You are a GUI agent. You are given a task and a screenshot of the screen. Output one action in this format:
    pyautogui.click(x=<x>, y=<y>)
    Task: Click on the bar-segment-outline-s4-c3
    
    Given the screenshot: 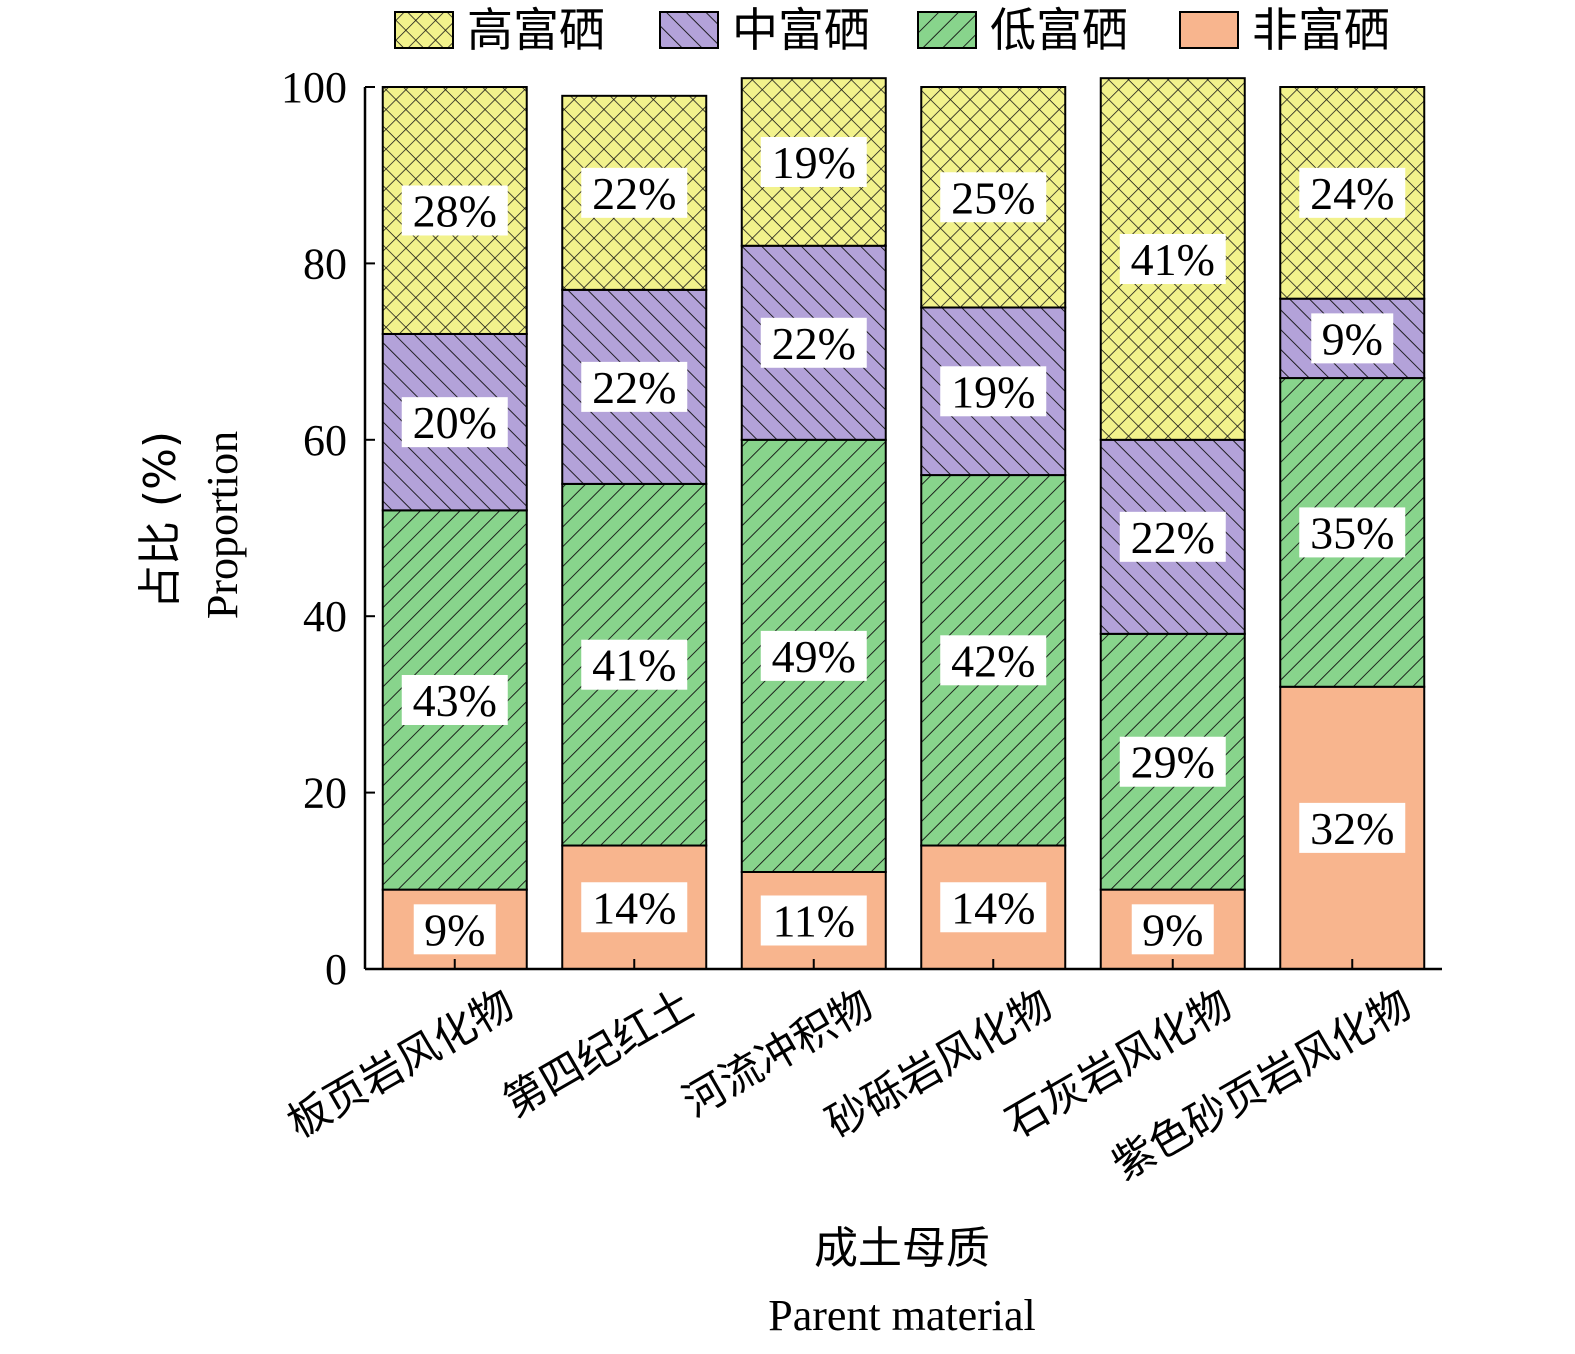 What is the action you would take?
    pyautogui.click(x=813, y=162)
    